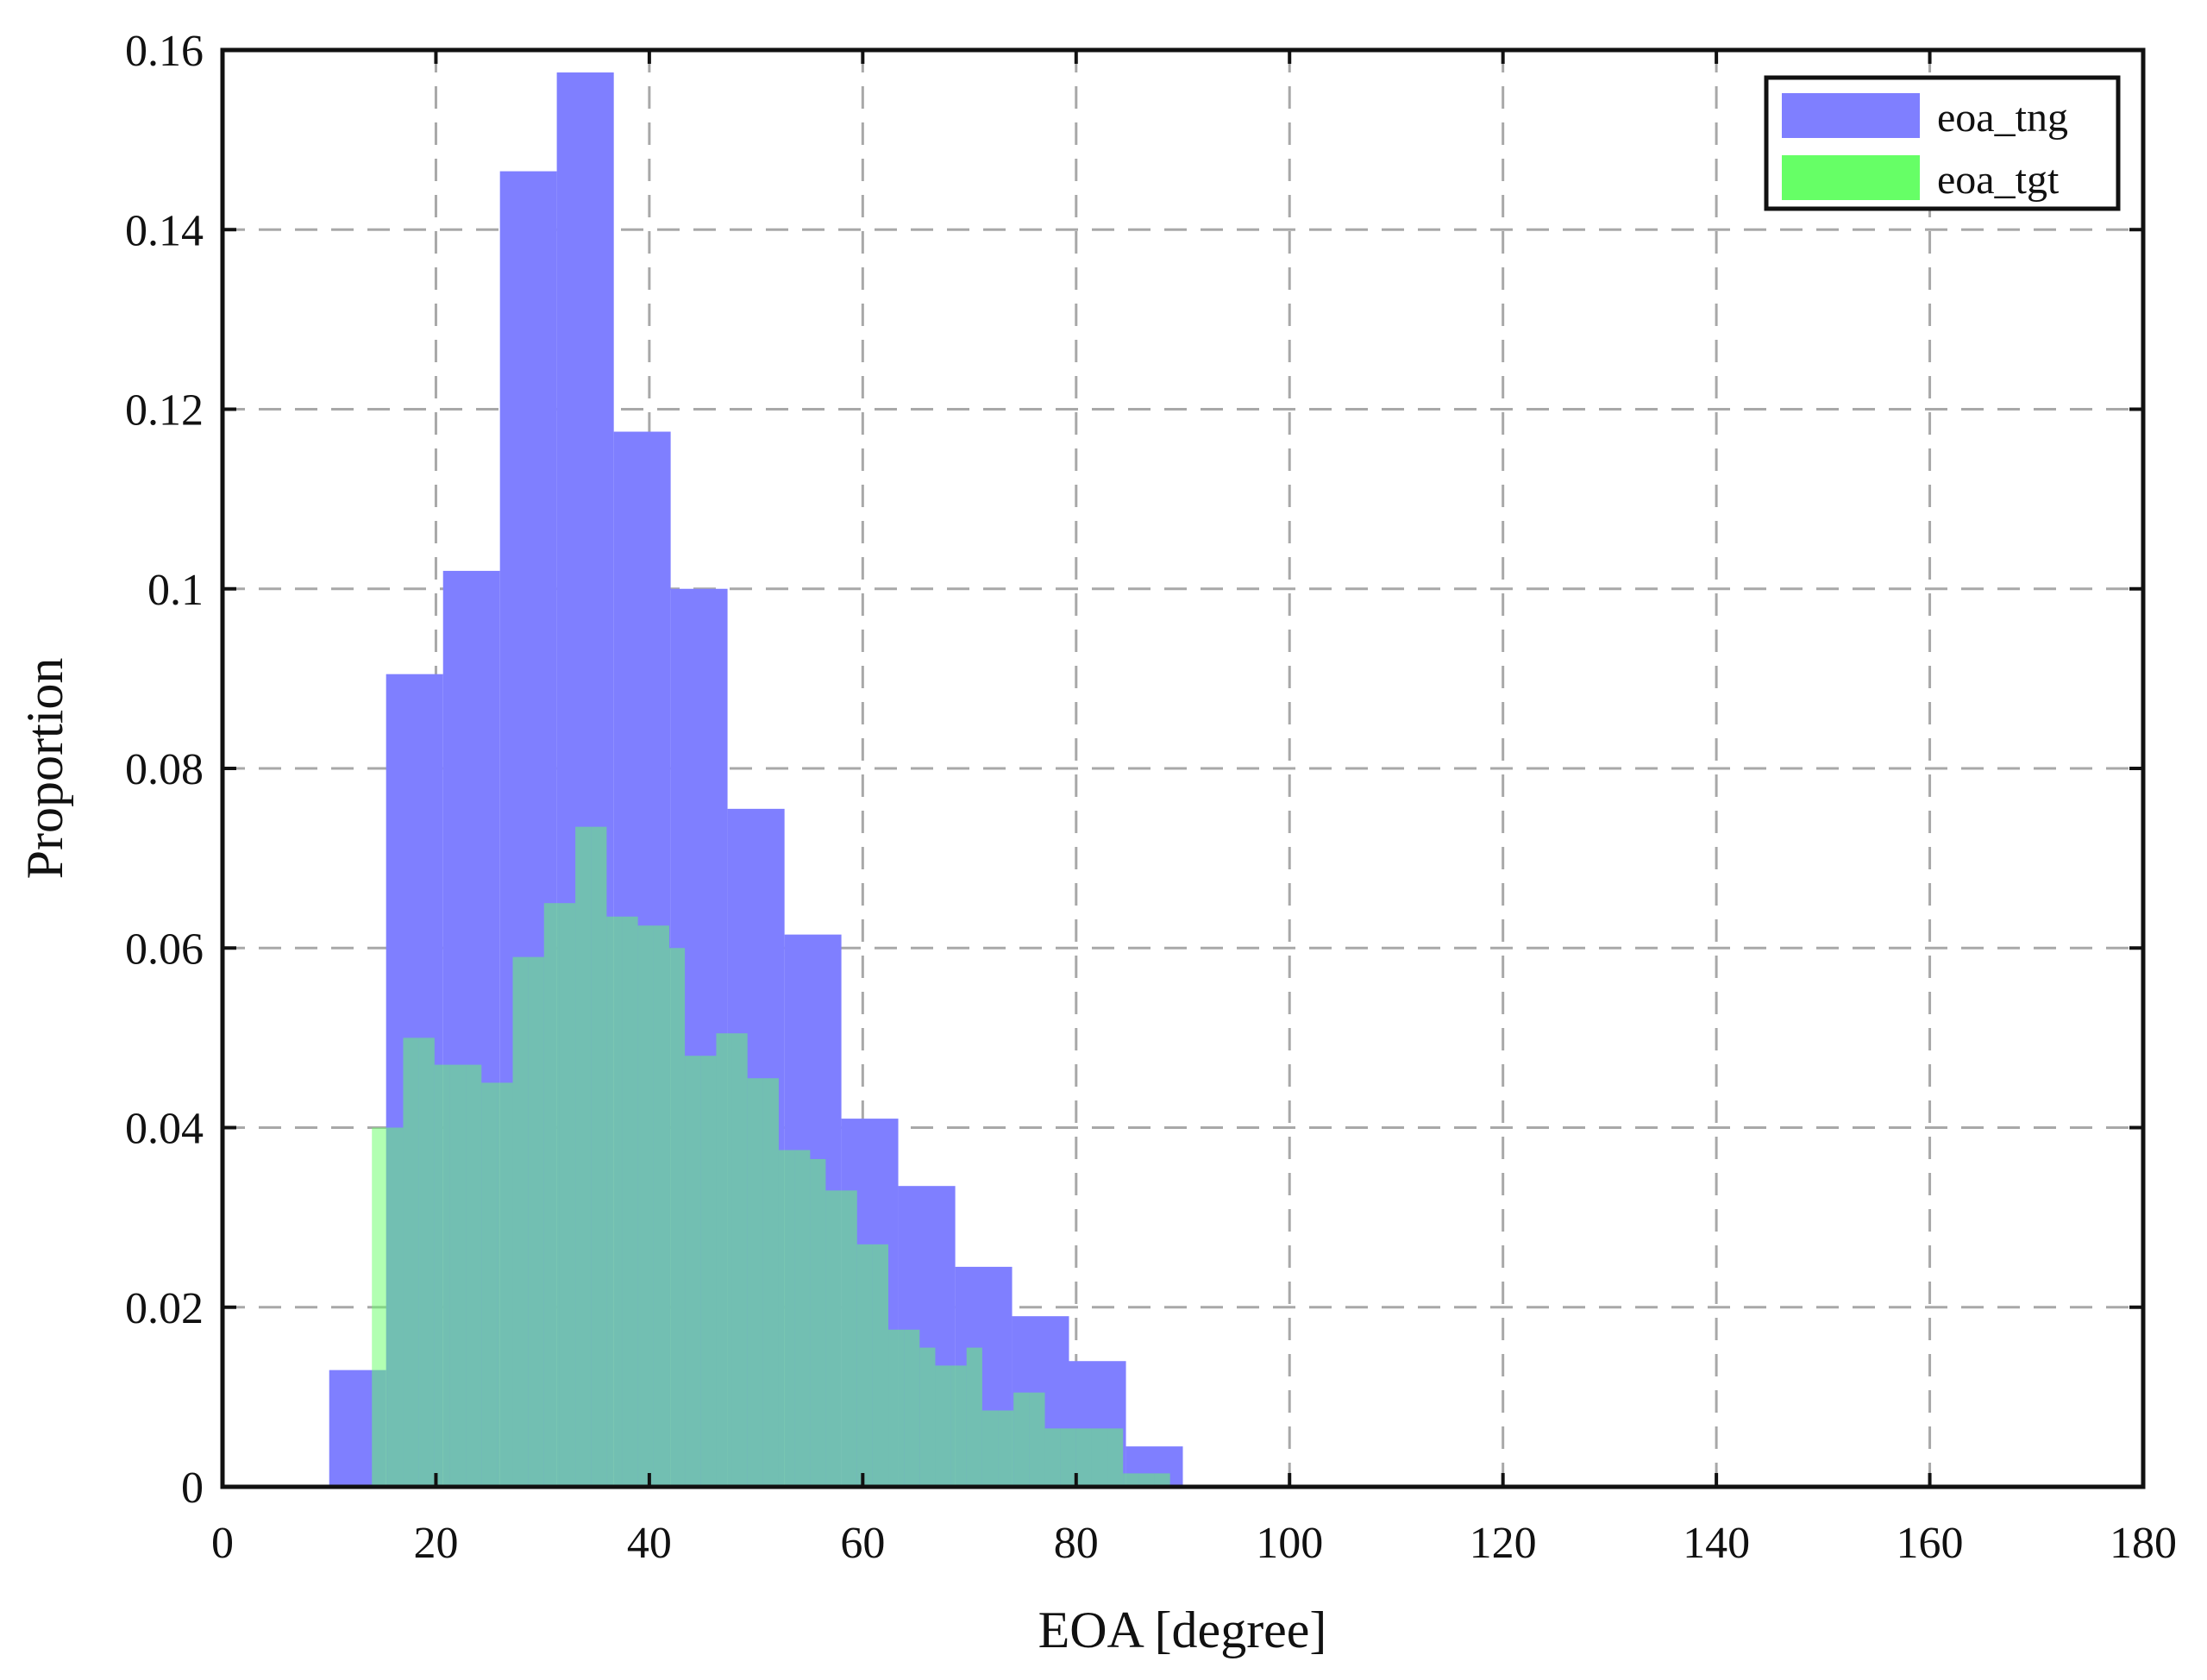 Image resolution: width=2207 pixels, height=1680 pixels. I want to click on x-tick-label: 80, so click(1077, 1544).